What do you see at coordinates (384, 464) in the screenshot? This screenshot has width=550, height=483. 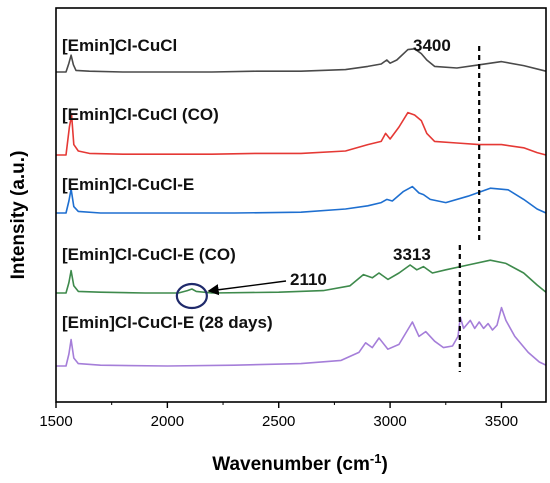 I see `x-axis-title-close: )` at bounding box center [384, 464].